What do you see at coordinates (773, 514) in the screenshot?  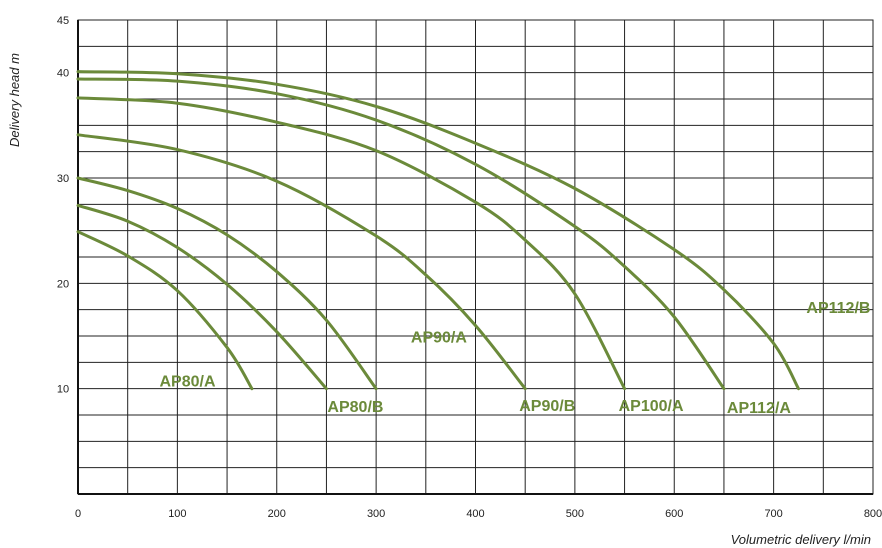 I see `x-tick-label: 700` at bounding box center [773, 514].